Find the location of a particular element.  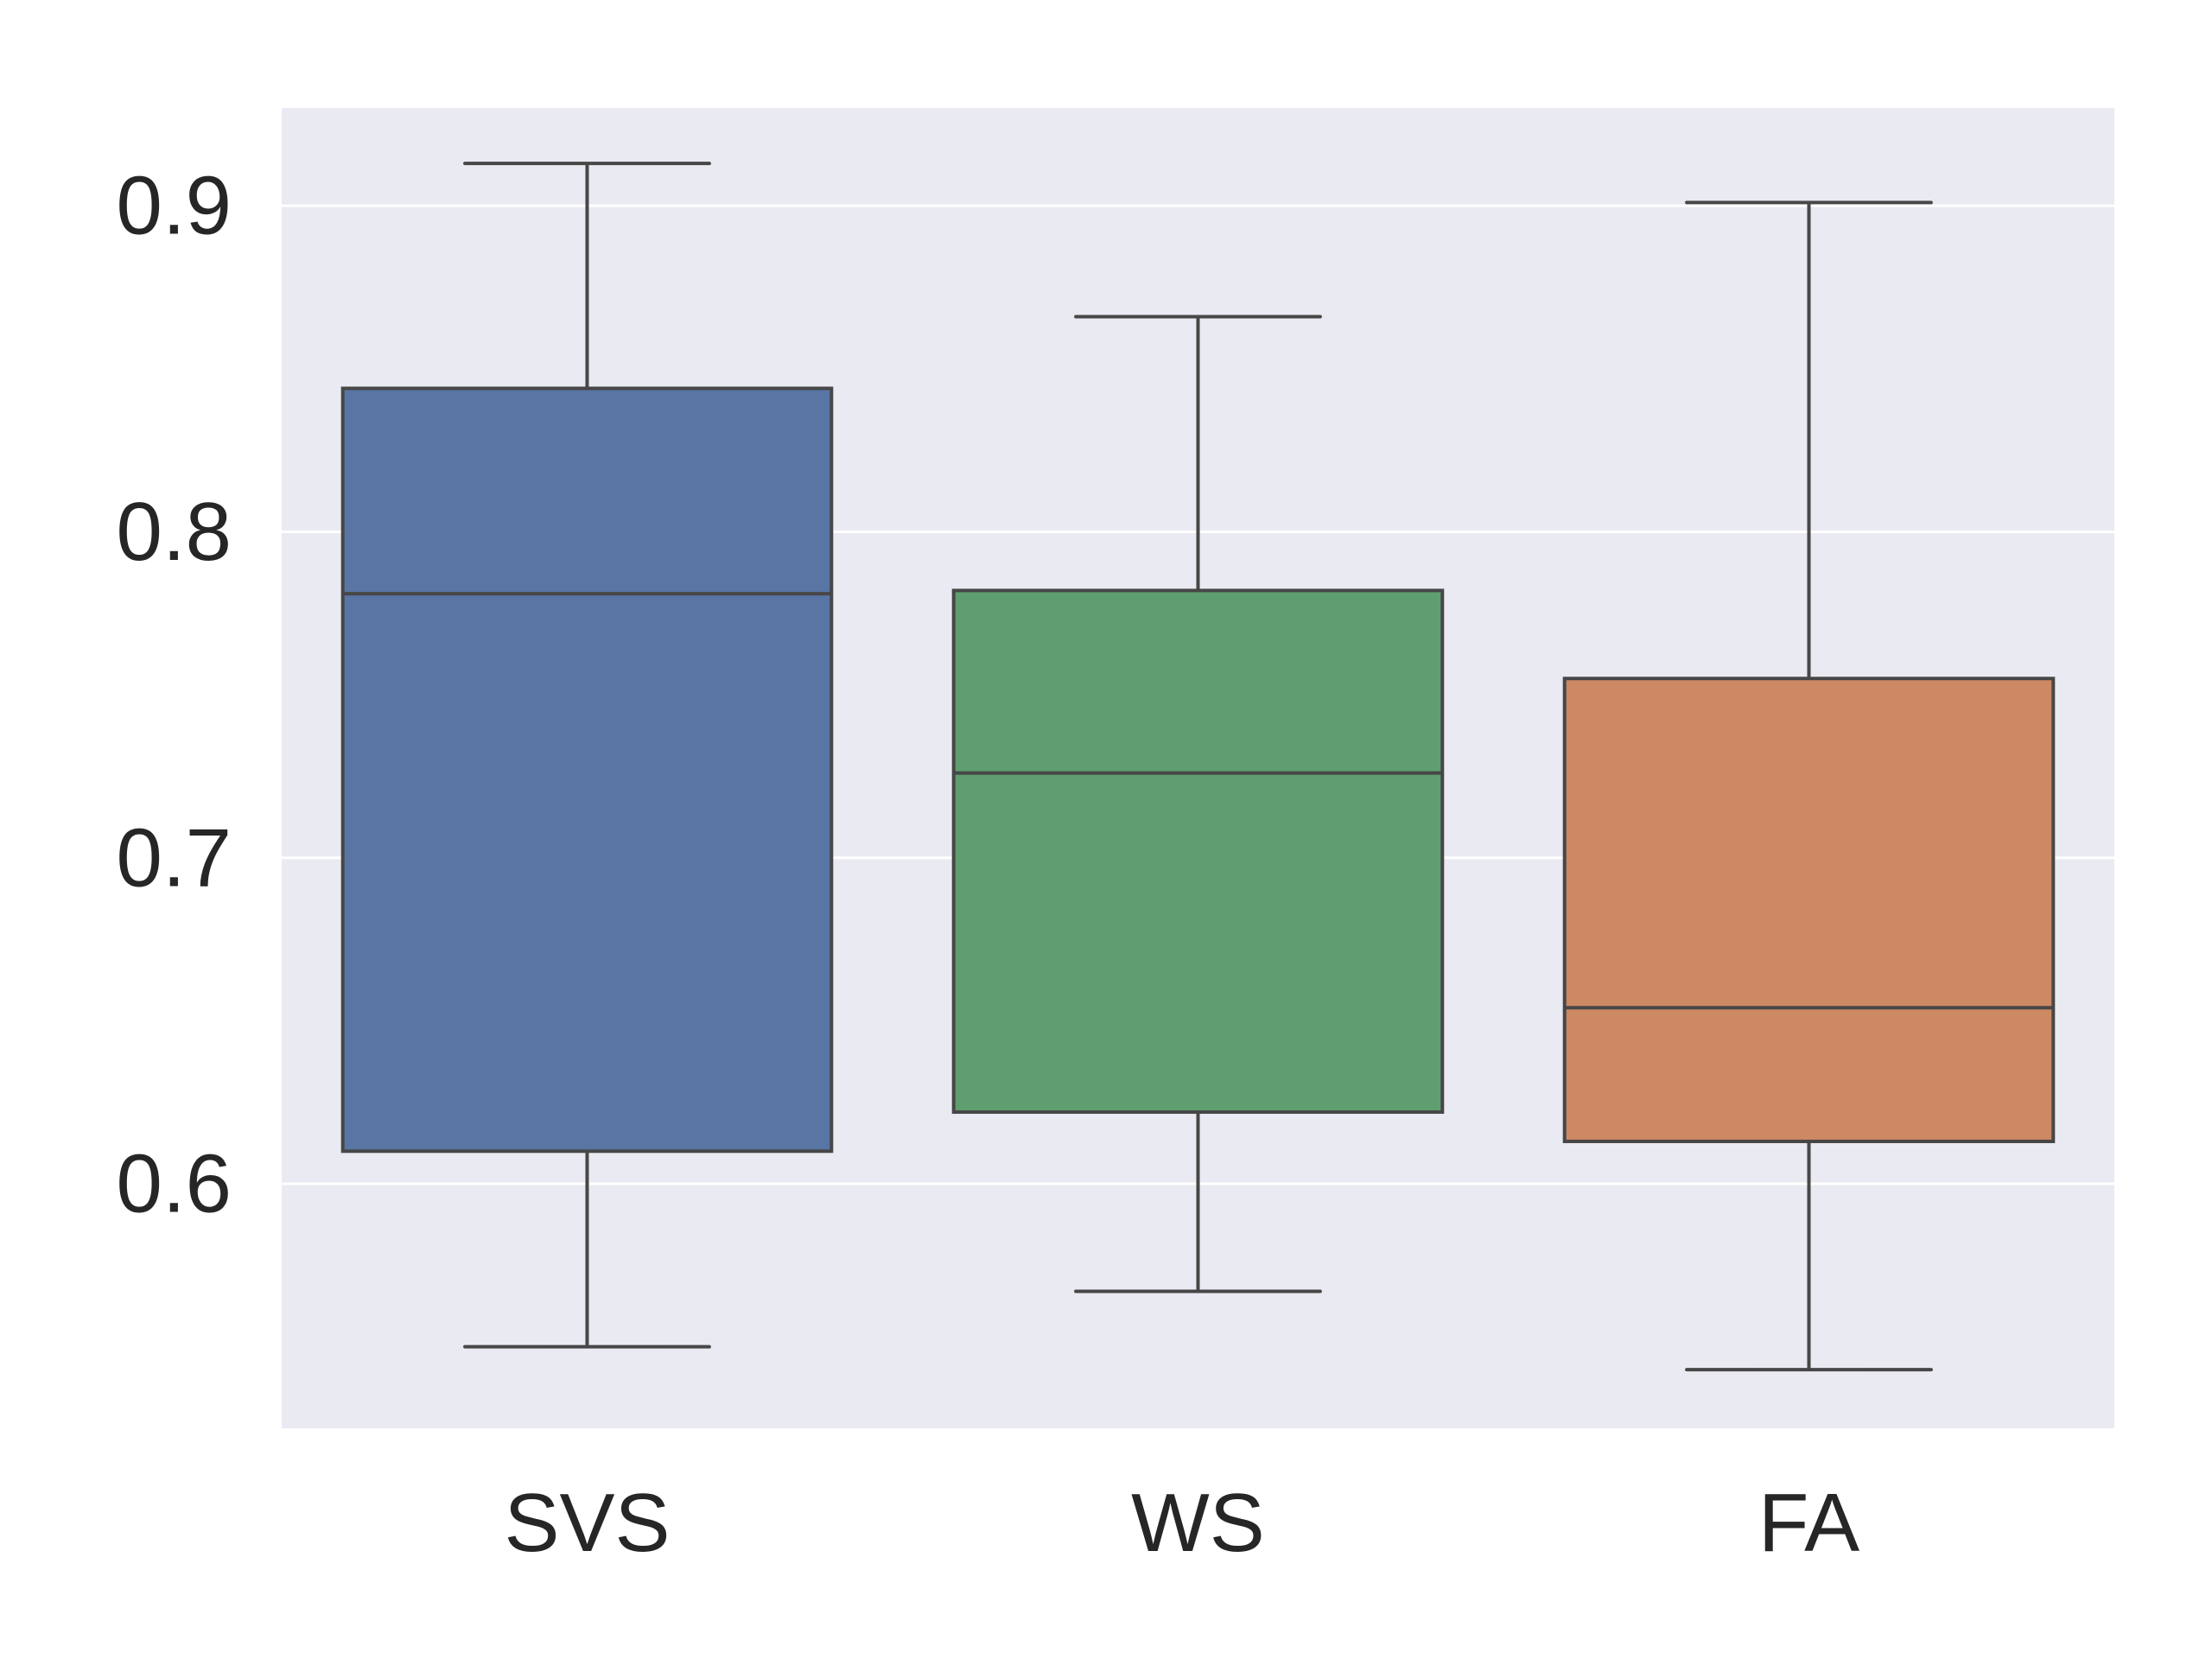

y-tick-label: 0.7 is located at coordinates (174, 857).